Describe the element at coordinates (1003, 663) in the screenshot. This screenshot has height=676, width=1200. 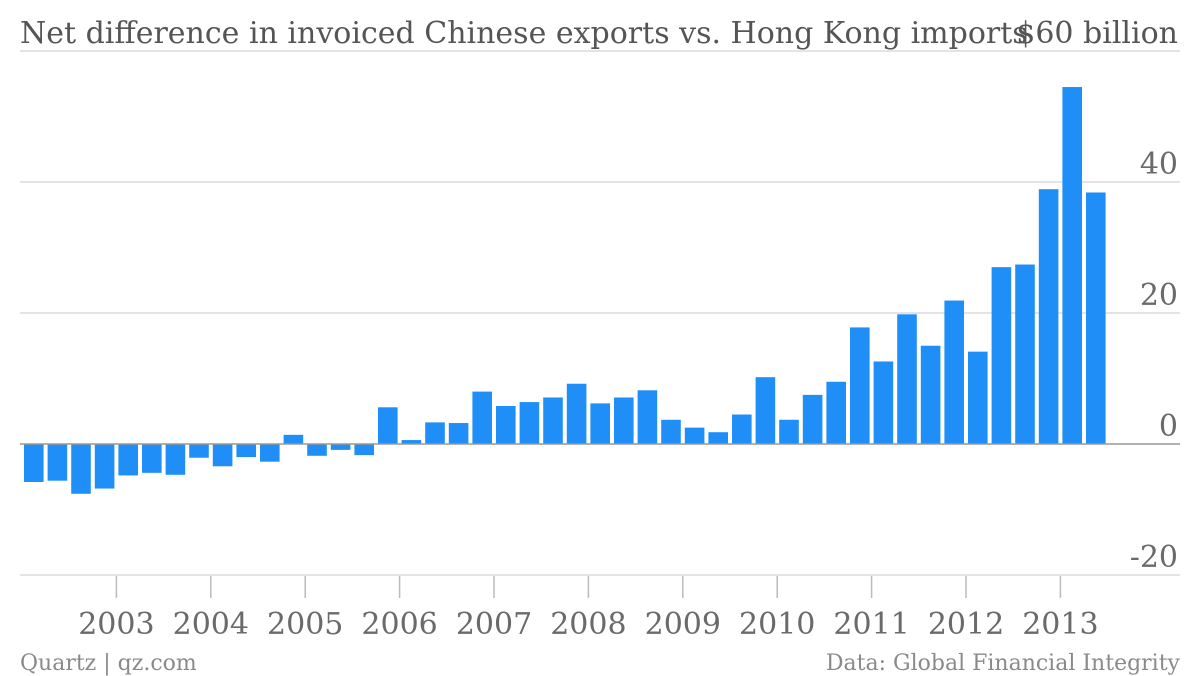
I see `data-source: Data: Global Financial Integrity` at that location.